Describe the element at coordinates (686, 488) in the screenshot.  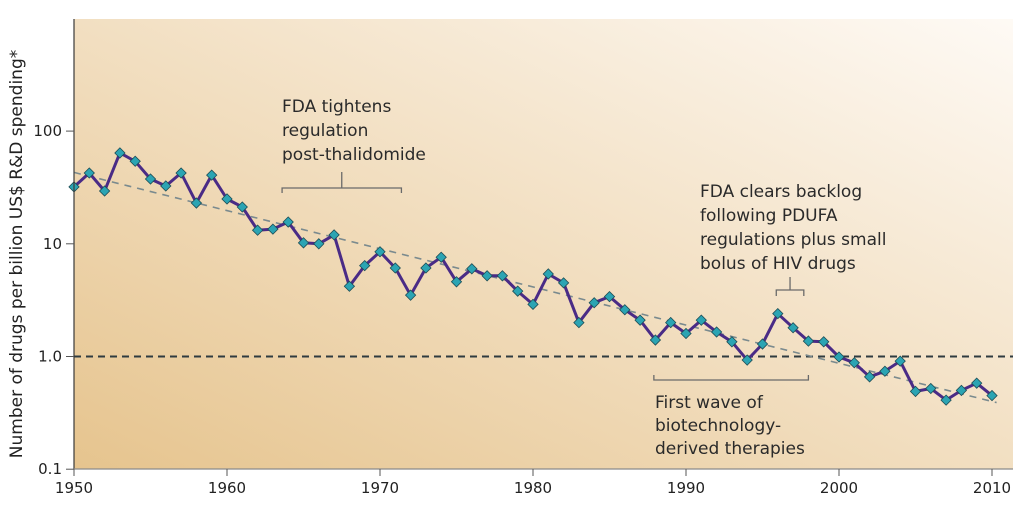
I see `x-tick-label: 1990` at that location.